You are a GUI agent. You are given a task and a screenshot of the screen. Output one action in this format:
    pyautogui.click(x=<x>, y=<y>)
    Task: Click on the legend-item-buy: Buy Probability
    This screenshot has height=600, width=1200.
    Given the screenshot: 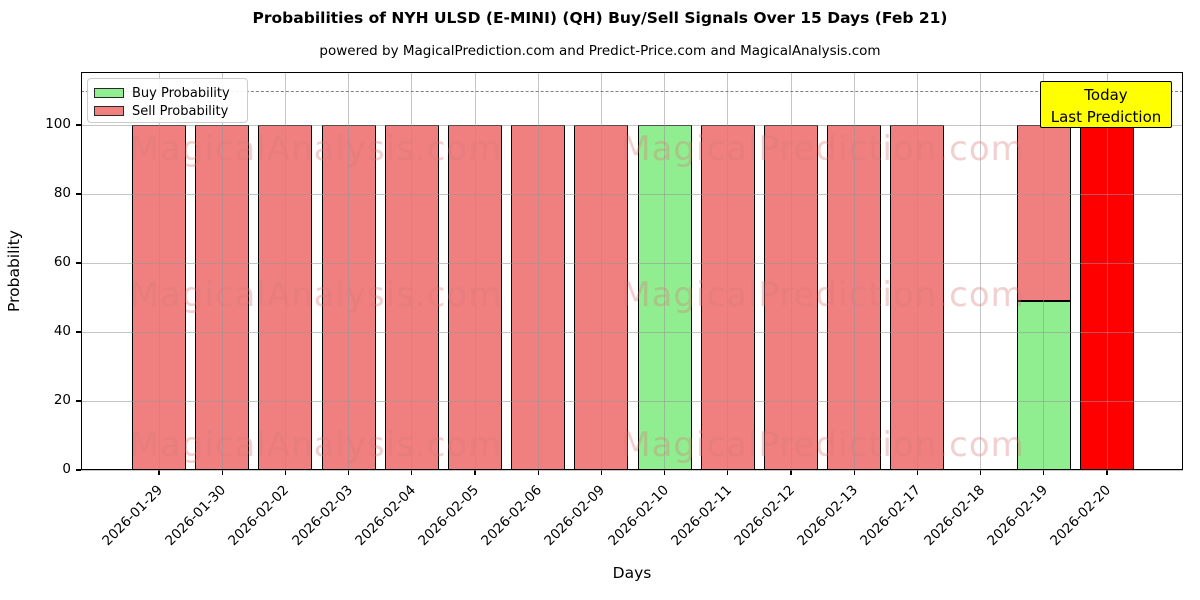 What is the action you would take?
    pyautogui.click(x=162, y=93)
    